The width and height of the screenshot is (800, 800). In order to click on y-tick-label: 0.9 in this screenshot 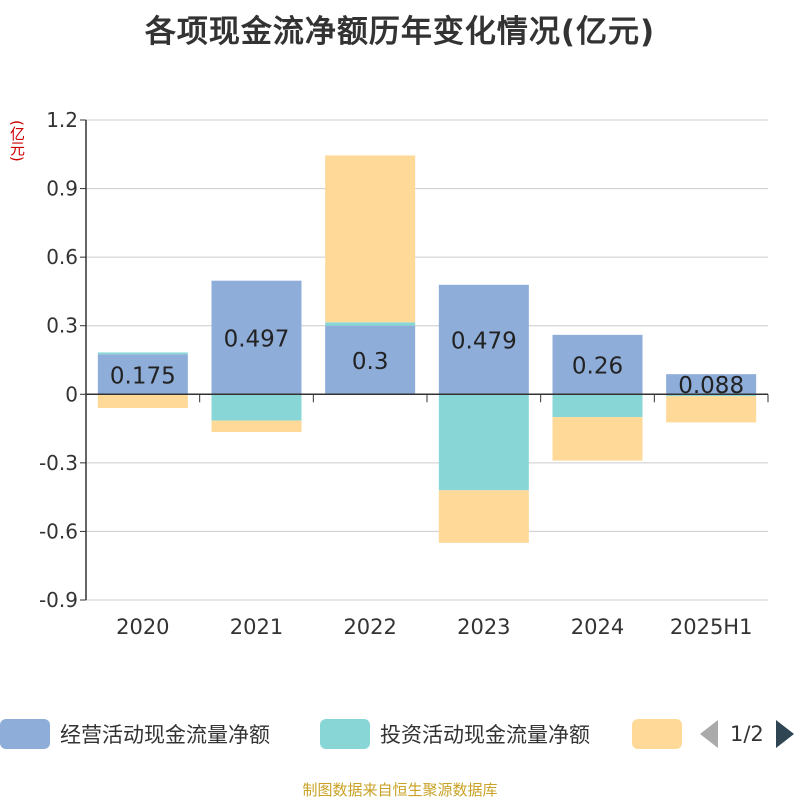, I will do `click(62, 189)`.